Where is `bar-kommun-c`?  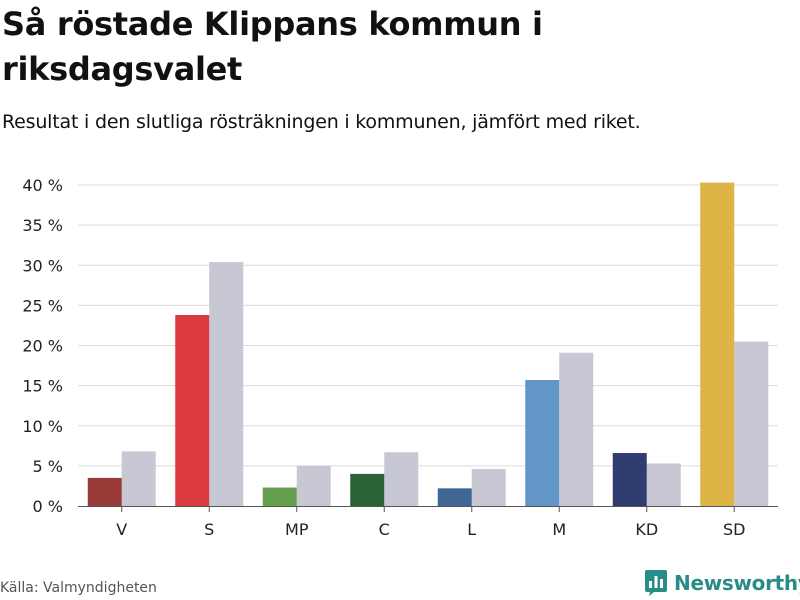
bar-kommun-c is located at coordinates (367, 489).